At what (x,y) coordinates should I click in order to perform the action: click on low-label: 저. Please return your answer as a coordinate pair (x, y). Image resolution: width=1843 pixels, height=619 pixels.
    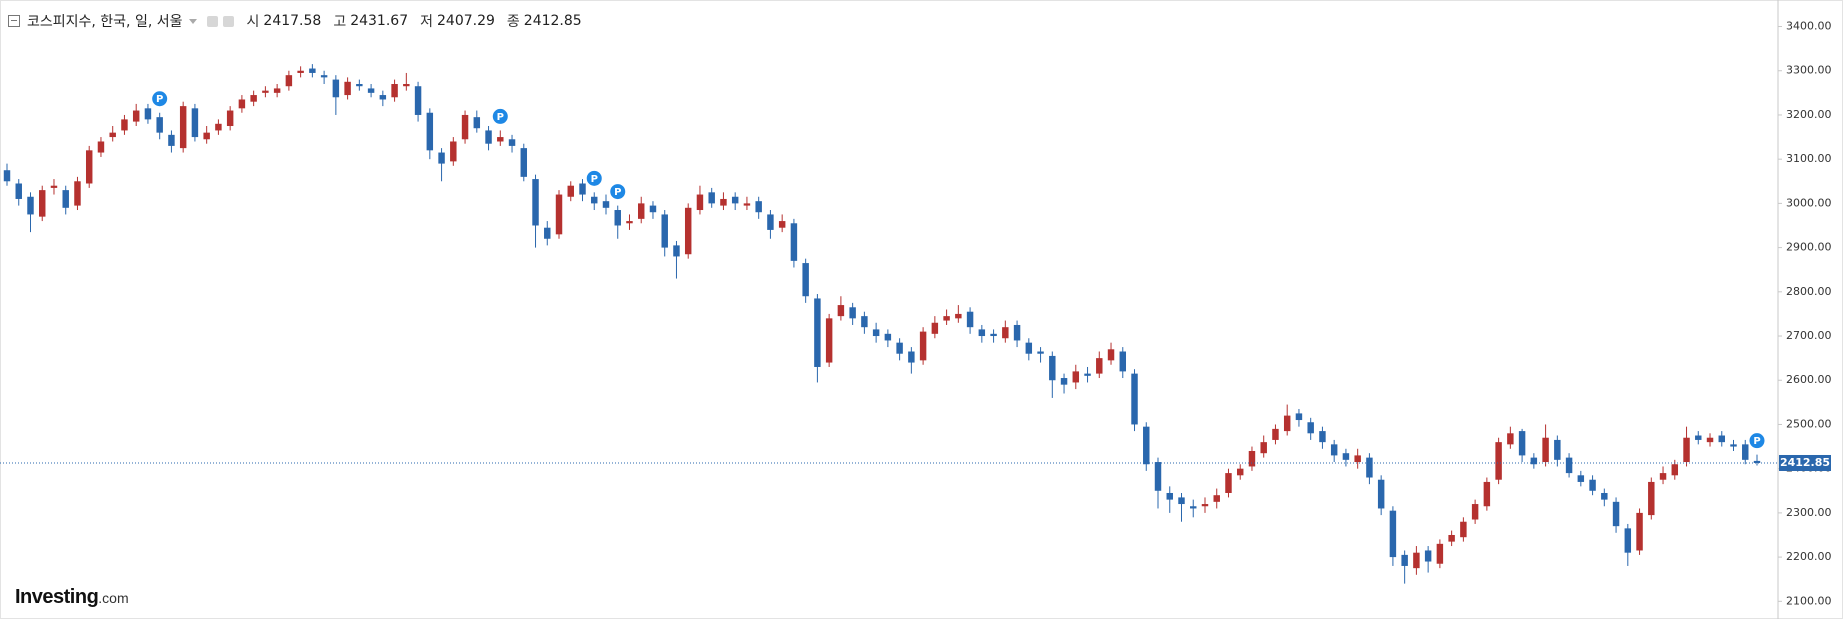
    Looking at the image, I should click on (426, 22).